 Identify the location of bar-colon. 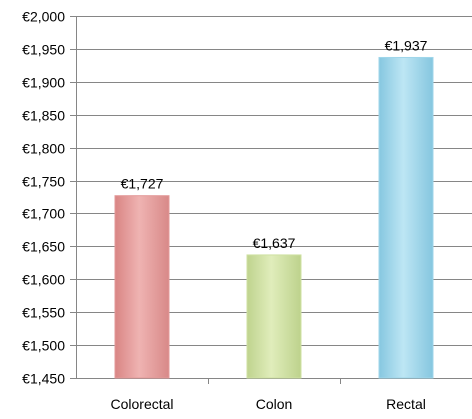
(274, 316).